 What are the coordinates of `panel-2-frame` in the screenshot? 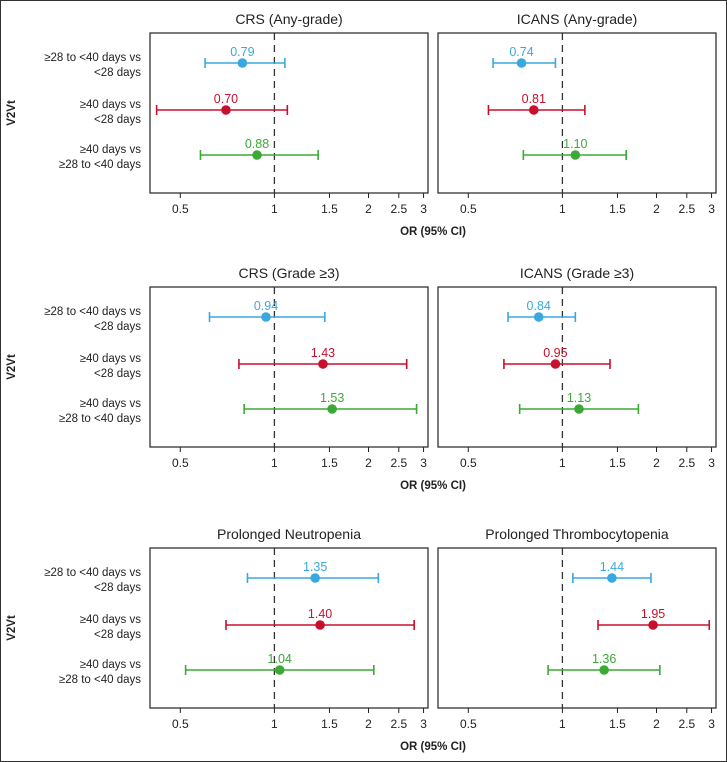 It's located at (577, 113).